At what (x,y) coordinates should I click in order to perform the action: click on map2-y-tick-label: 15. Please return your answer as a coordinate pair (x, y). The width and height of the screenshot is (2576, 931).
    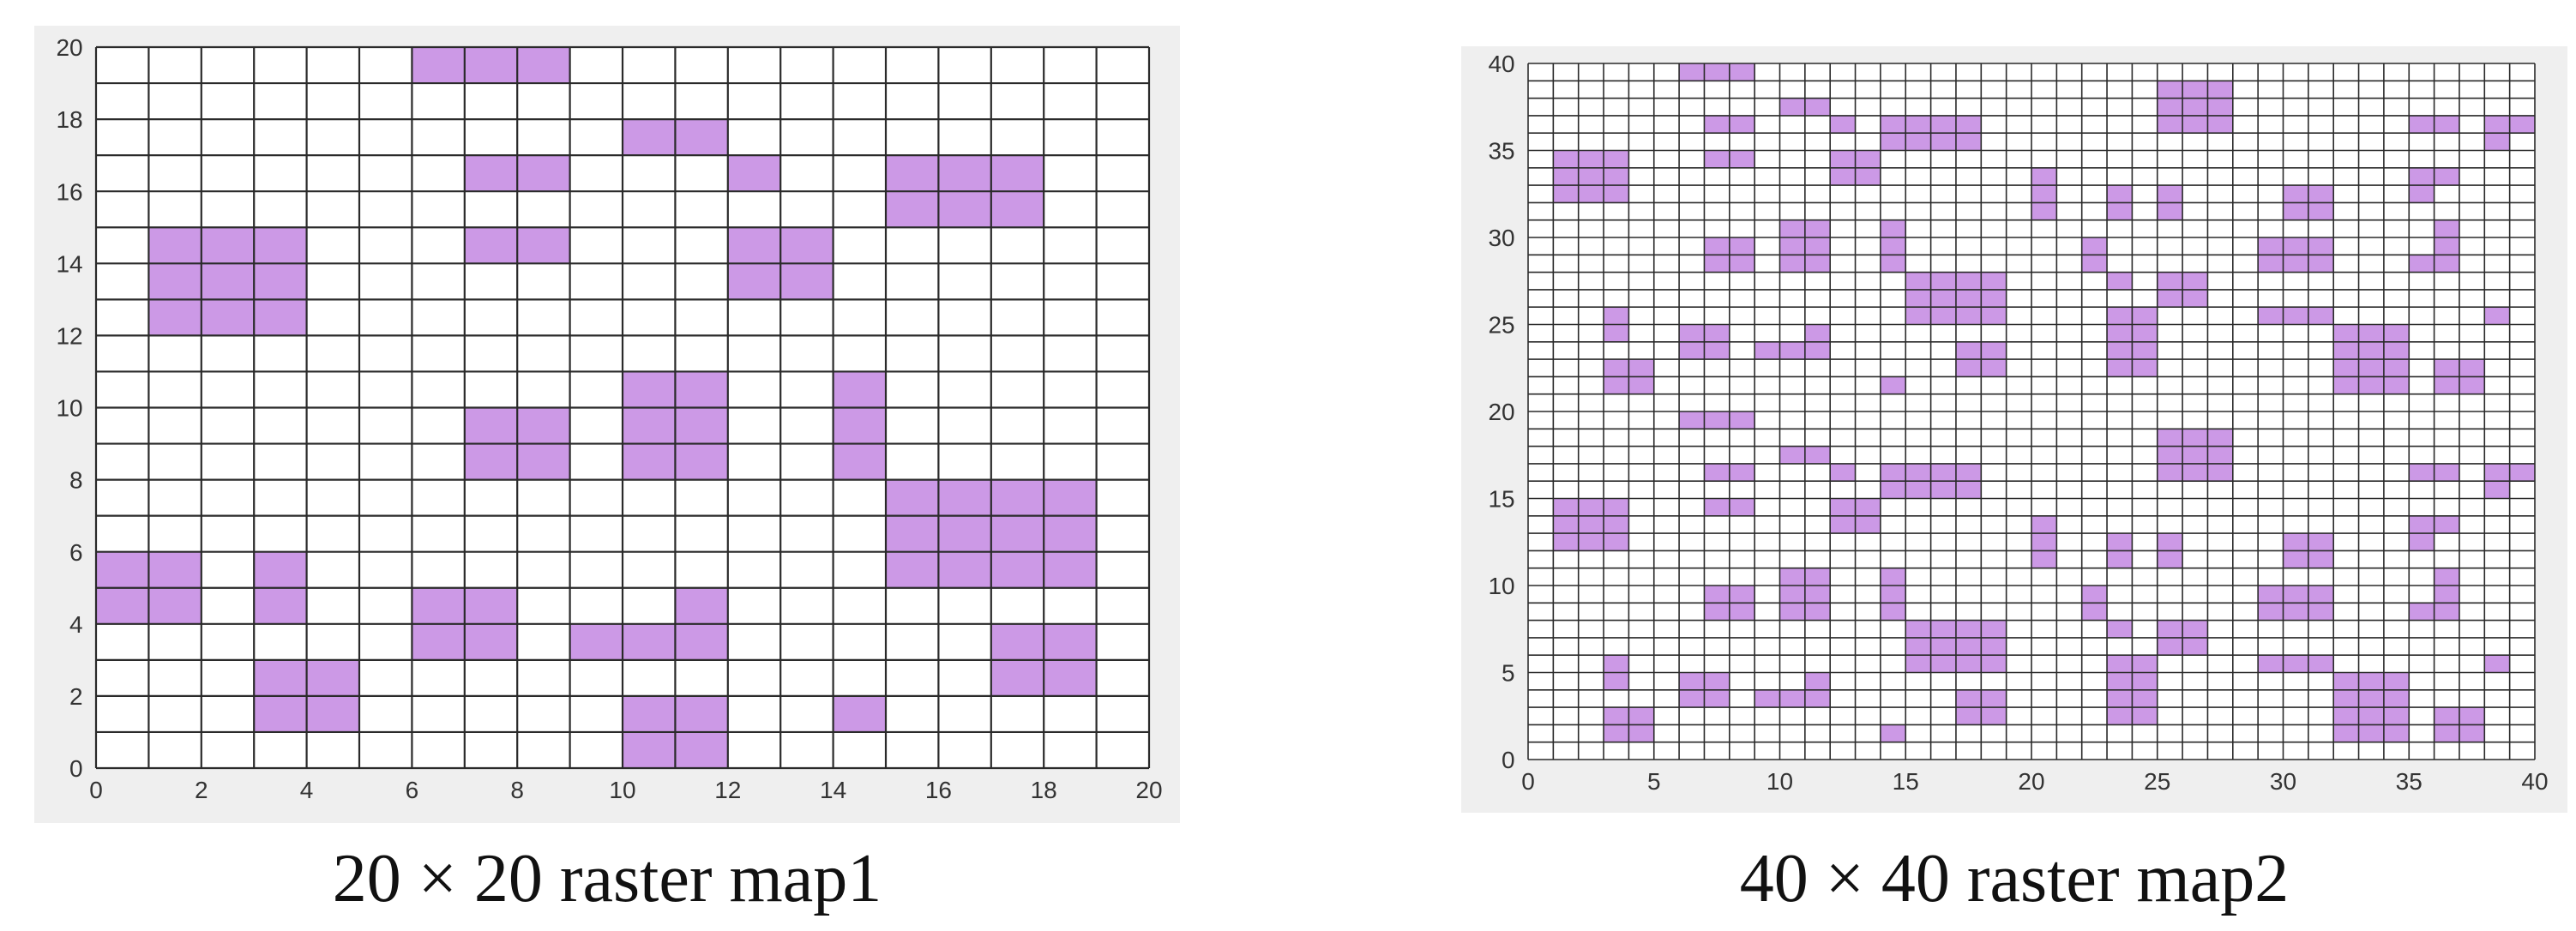
    Looking at the image, I should click on (1501, 499).